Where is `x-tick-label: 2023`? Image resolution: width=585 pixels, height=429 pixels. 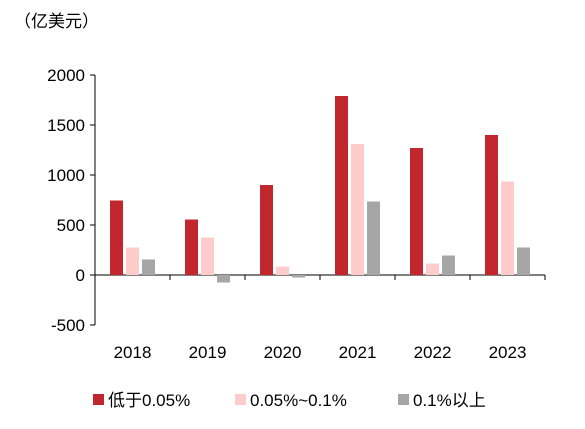 x-tick-label: 2023 is located at coordinates (508, 352).